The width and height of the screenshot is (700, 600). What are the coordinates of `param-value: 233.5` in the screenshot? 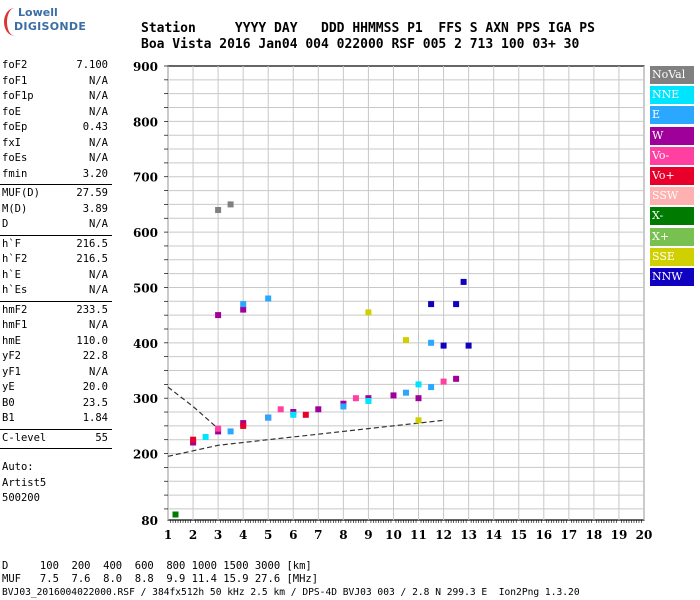 It's located at (92, 309).